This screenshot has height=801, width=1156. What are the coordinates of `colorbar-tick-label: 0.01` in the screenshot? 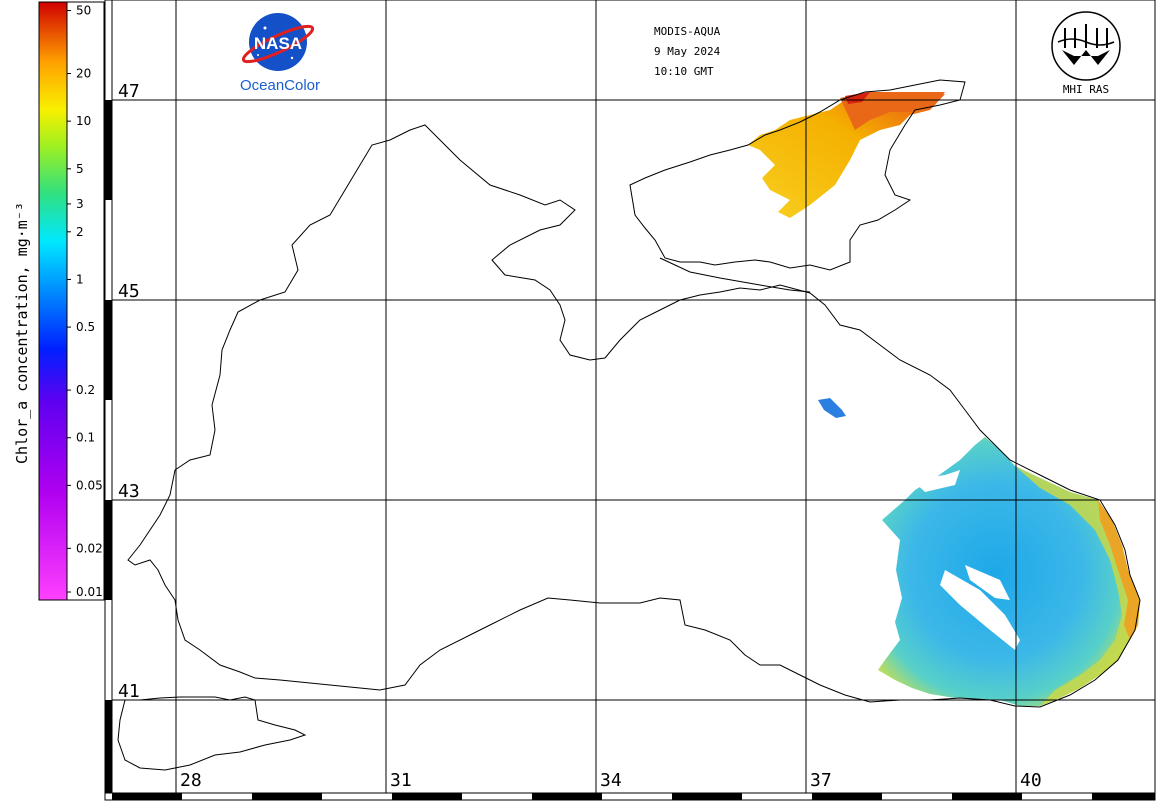 It's located at (89, 592).